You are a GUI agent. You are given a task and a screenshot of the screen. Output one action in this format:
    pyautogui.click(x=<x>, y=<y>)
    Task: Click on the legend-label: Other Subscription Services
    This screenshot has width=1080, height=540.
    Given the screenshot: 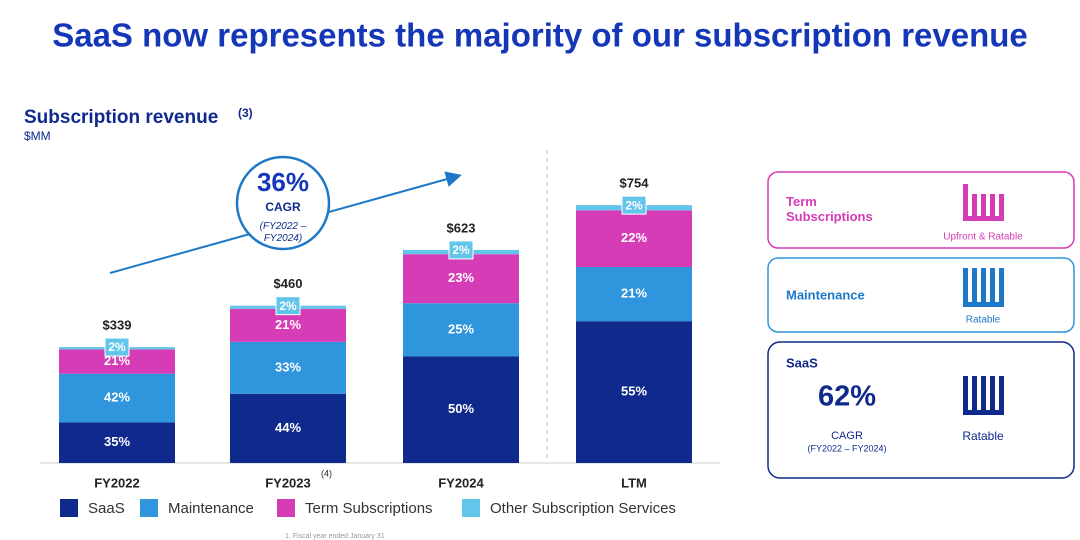 What is the action you would take?
    pyautogui.click(x=583, y=508)
    